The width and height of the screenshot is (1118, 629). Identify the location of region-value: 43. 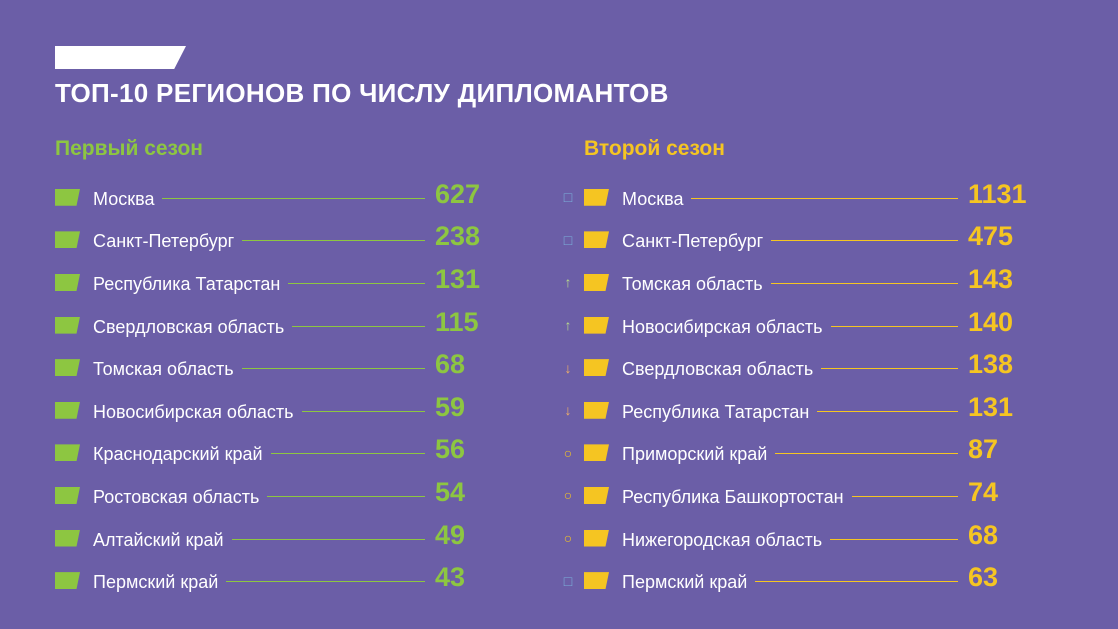
(450, 577).